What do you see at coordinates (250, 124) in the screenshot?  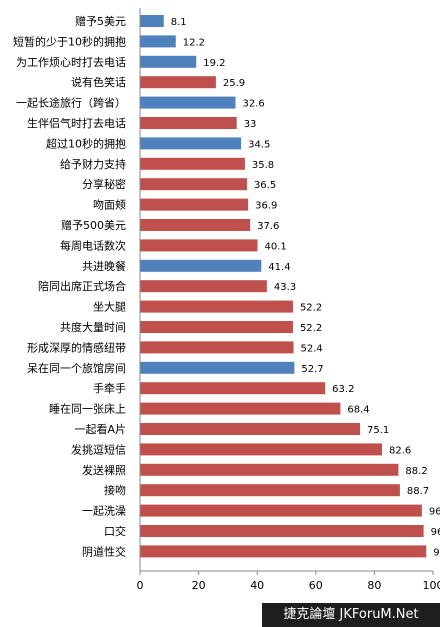 I see `value-label: 33` at bounding box center [250, 124].